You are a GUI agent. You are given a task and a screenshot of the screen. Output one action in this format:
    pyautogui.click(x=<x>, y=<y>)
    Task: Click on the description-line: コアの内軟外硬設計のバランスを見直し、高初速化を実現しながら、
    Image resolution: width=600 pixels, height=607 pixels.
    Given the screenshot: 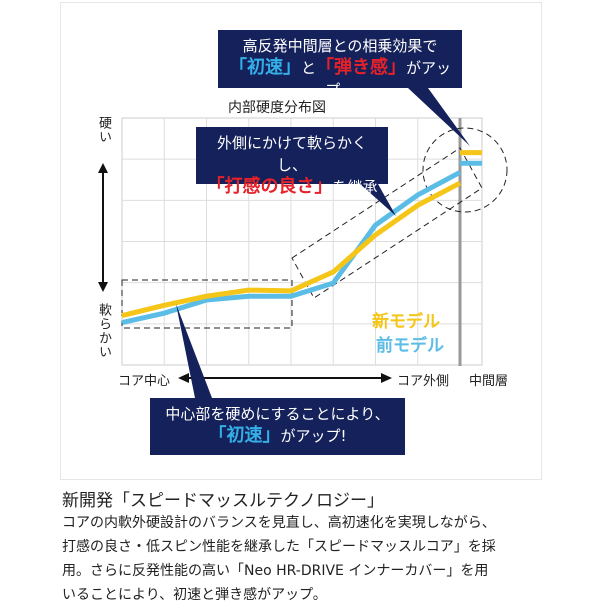 What is the action you would take?
    pyautogui.click(x=279, y=523)
    